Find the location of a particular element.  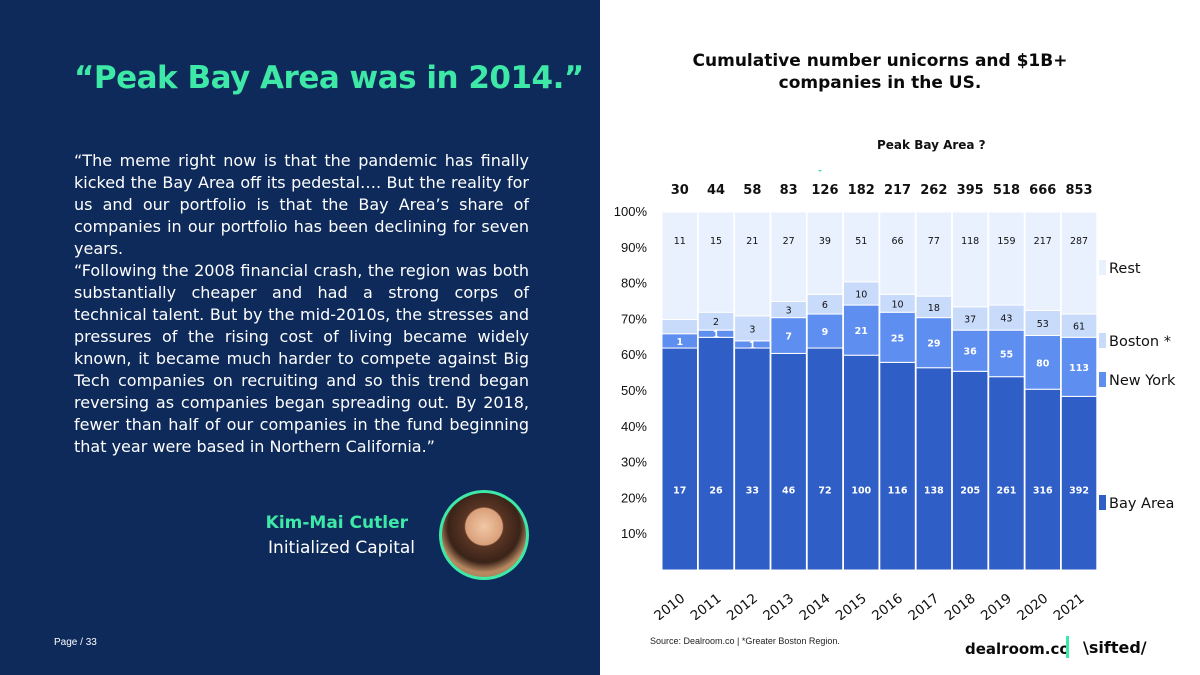

data-label: 159 is located at coordinates (1006, 241).